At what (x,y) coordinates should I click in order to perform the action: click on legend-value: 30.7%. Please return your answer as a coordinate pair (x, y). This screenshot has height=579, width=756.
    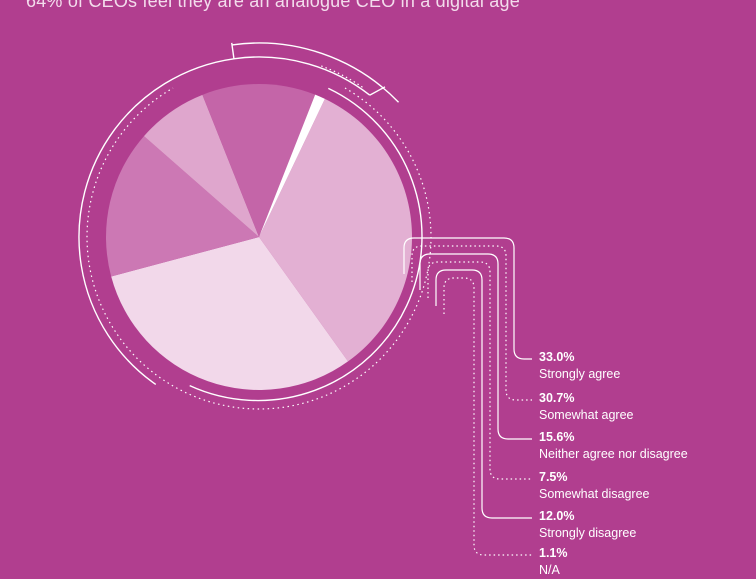
    Looking at the image, I should click on (557, 398).